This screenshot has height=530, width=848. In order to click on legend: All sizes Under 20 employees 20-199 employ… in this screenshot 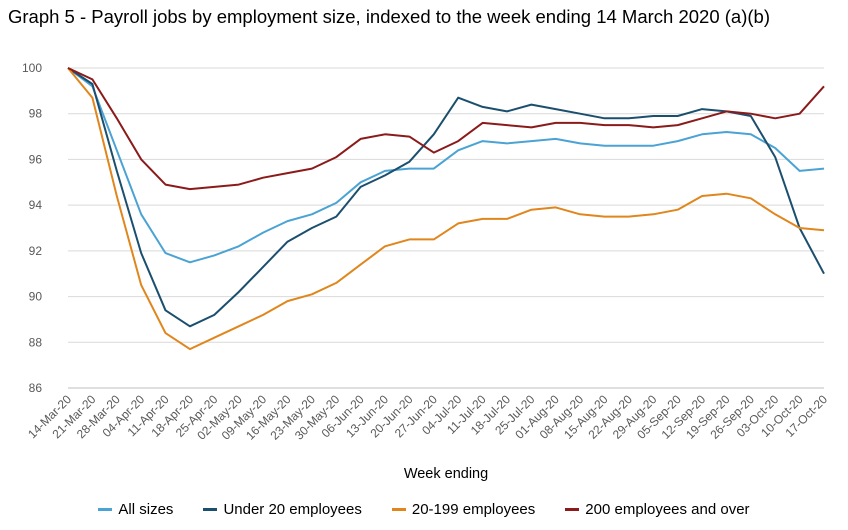, I will do `click(424, 509)`.